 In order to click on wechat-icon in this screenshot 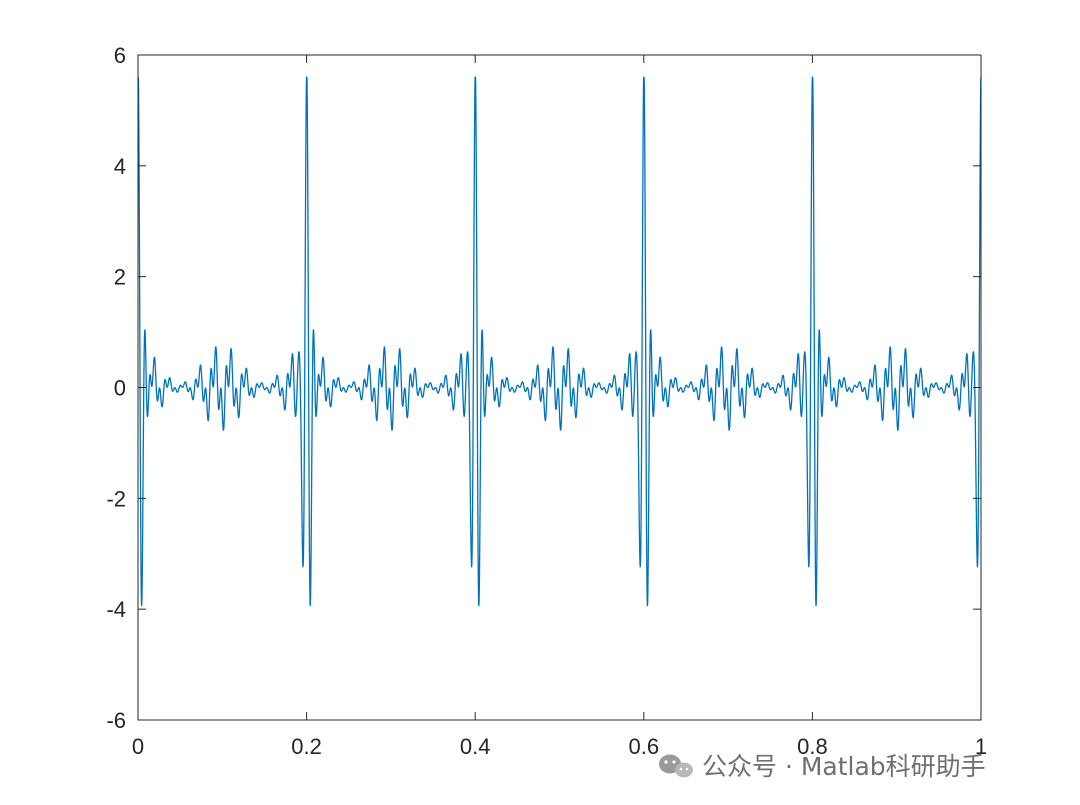, I will do `click(676, 766)`.